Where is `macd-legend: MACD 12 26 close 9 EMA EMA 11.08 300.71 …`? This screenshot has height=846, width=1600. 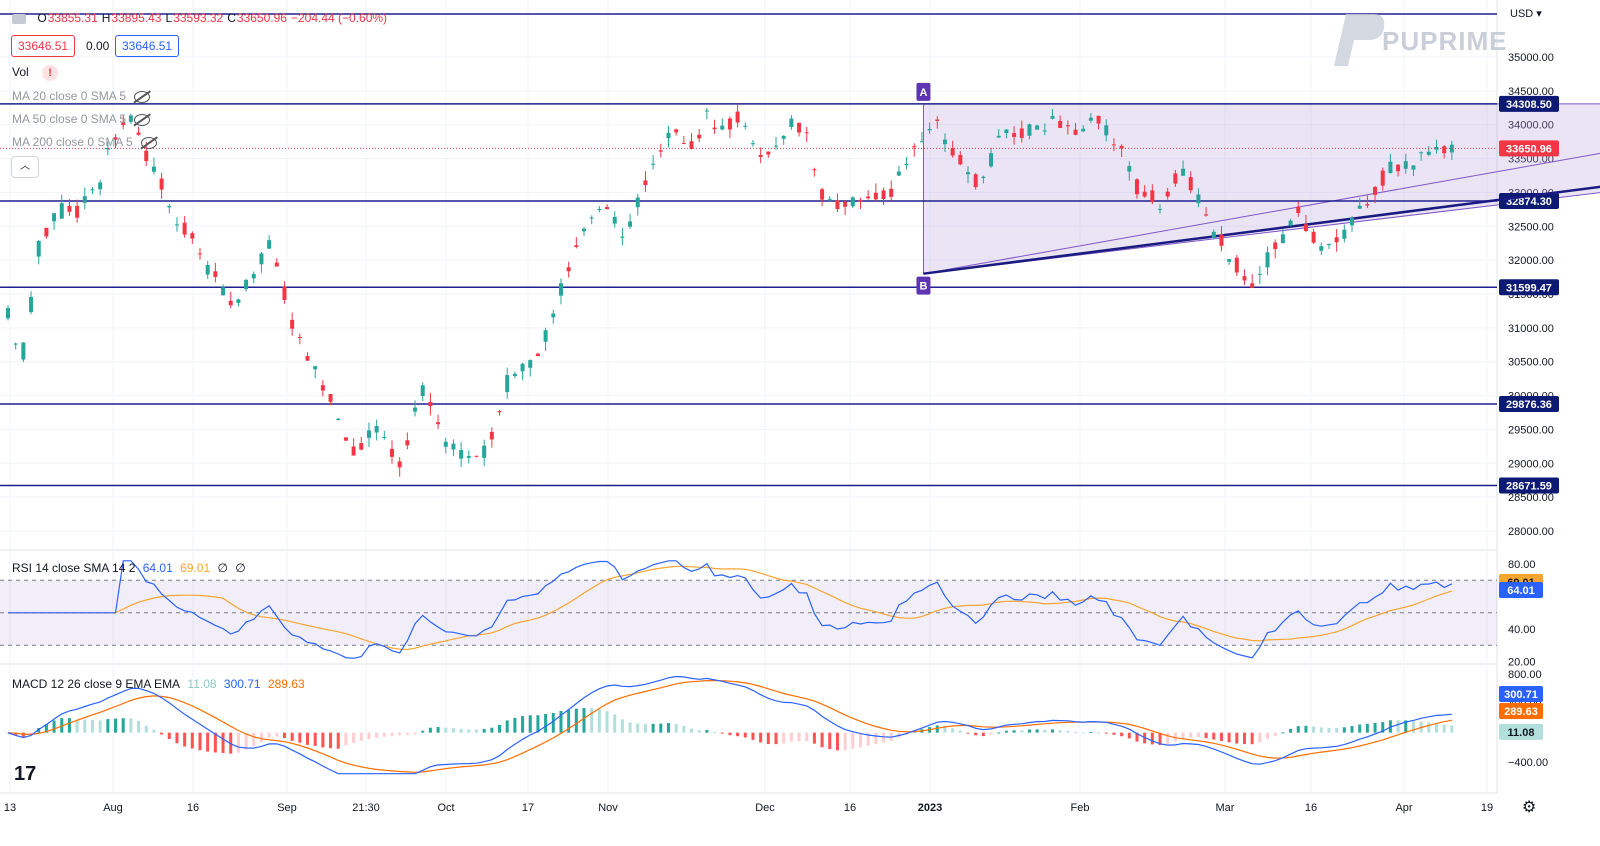
macd-legend: MACD 12 26 close 9 EMA EMA 11.08 300.71 … is located at coordinates (160, 684).